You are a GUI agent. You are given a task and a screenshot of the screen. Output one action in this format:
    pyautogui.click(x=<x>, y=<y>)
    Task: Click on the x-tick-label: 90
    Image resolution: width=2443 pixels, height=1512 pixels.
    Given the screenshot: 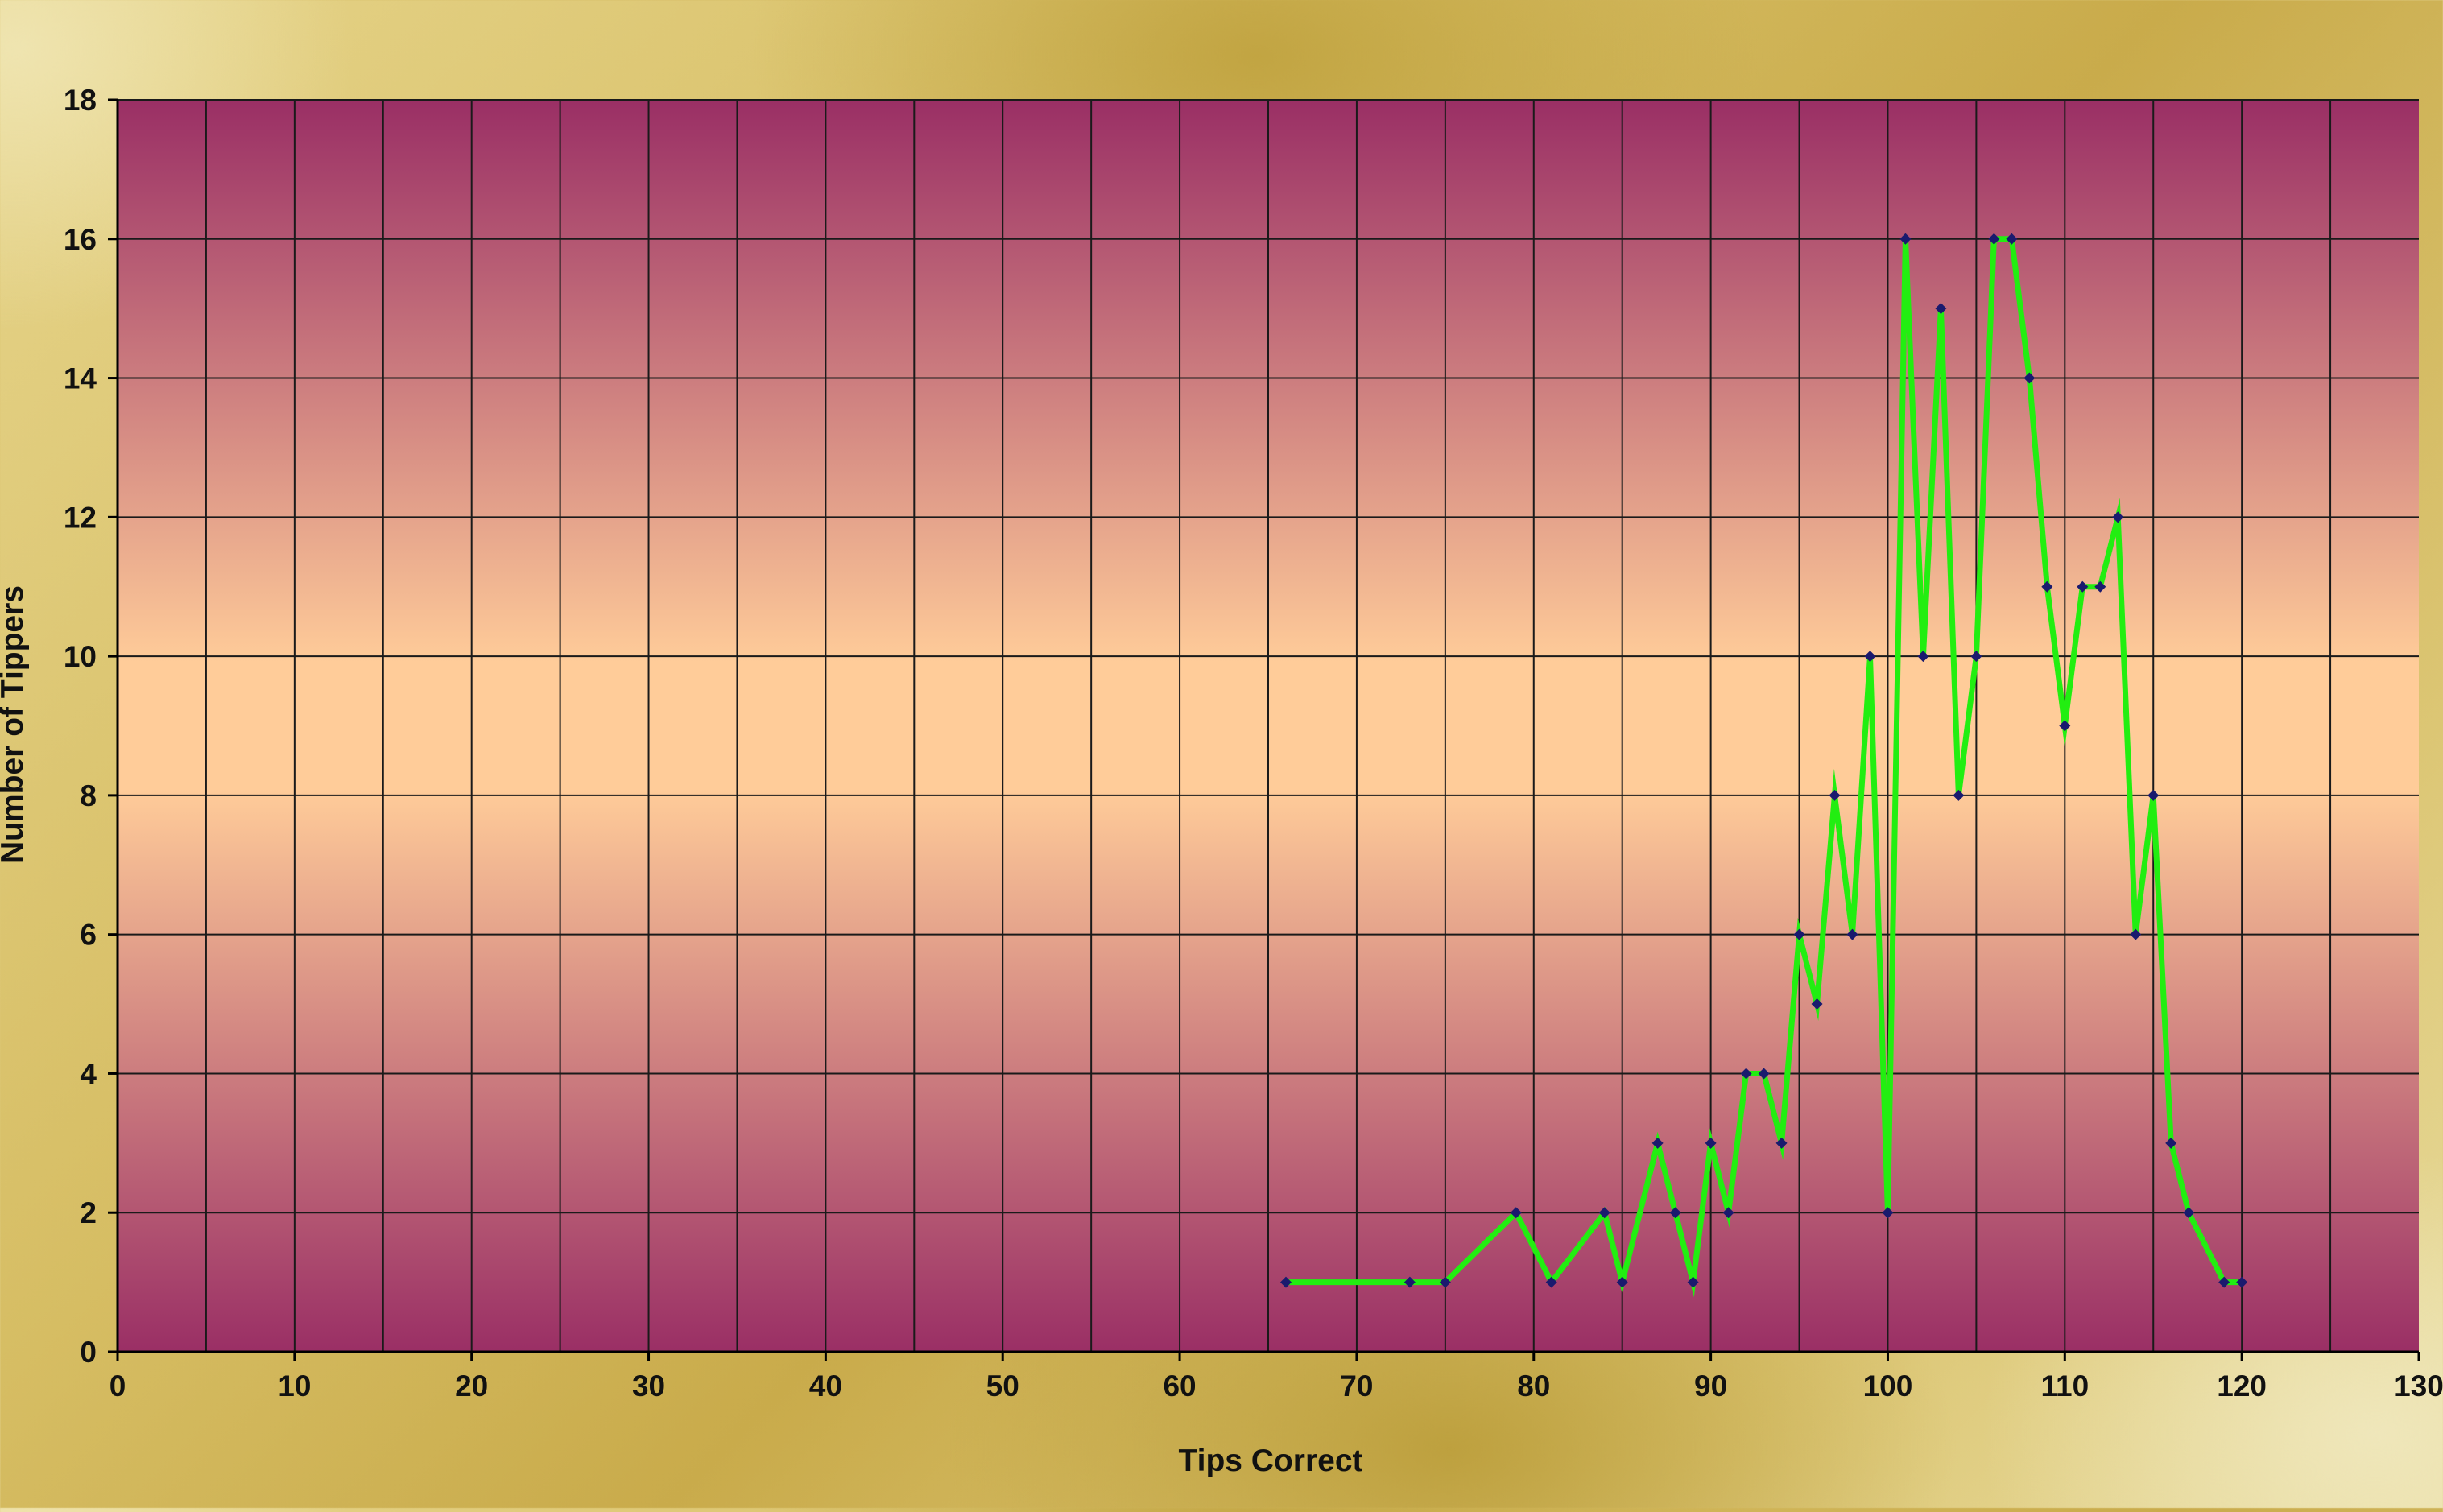 What is the action you would take?
    pyautogui.click(x=1710, y=1386)
    